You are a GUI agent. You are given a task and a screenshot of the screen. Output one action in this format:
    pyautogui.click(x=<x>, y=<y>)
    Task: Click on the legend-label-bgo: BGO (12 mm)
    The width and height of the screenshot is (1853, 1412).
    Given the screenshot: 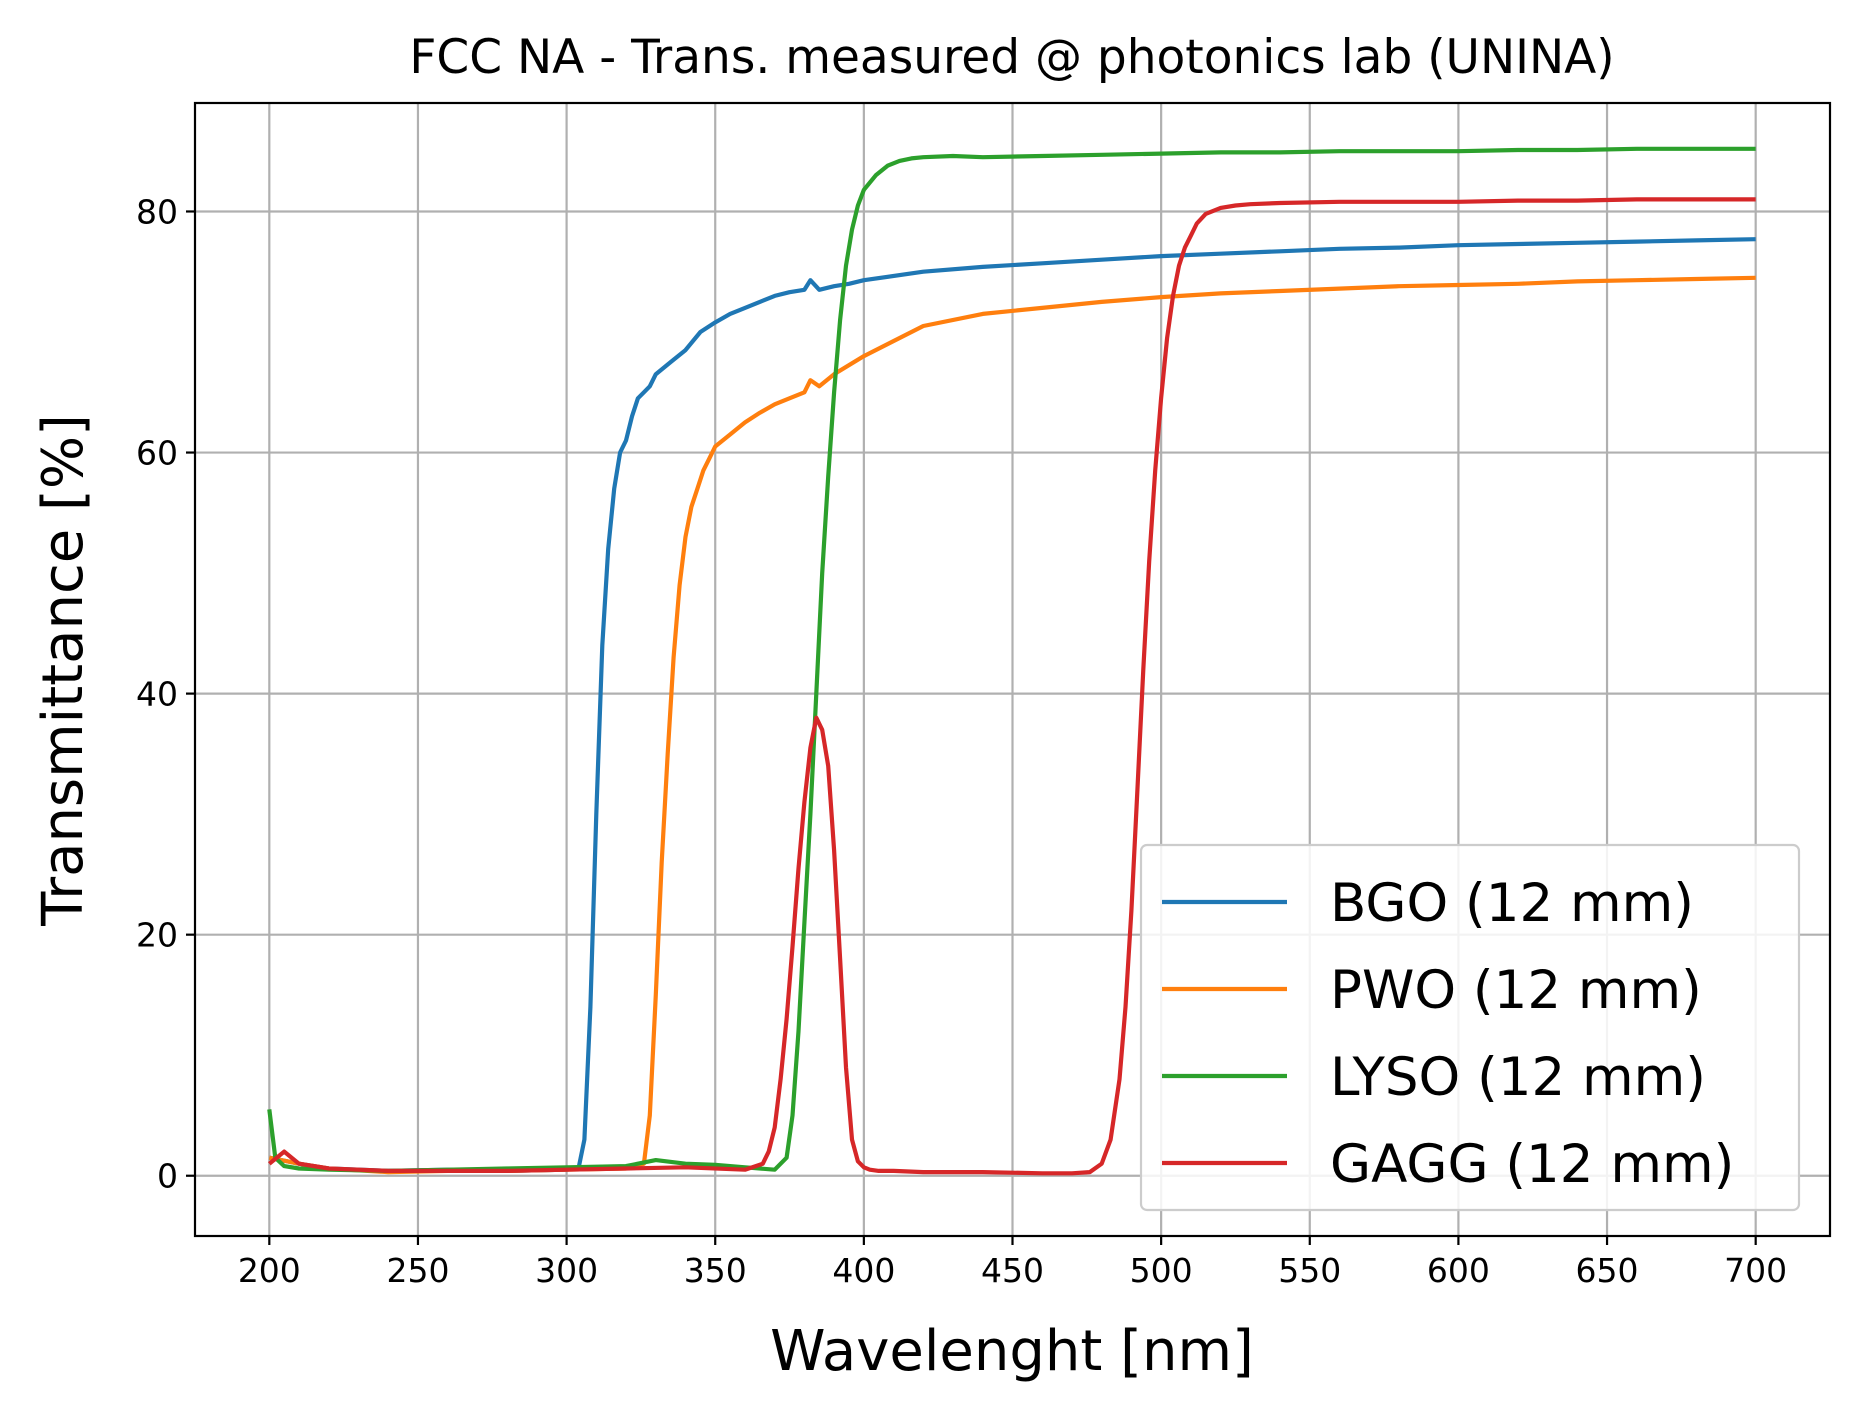 What is the action you would take?
    pyautogui.click(x=1512, y=903)
    